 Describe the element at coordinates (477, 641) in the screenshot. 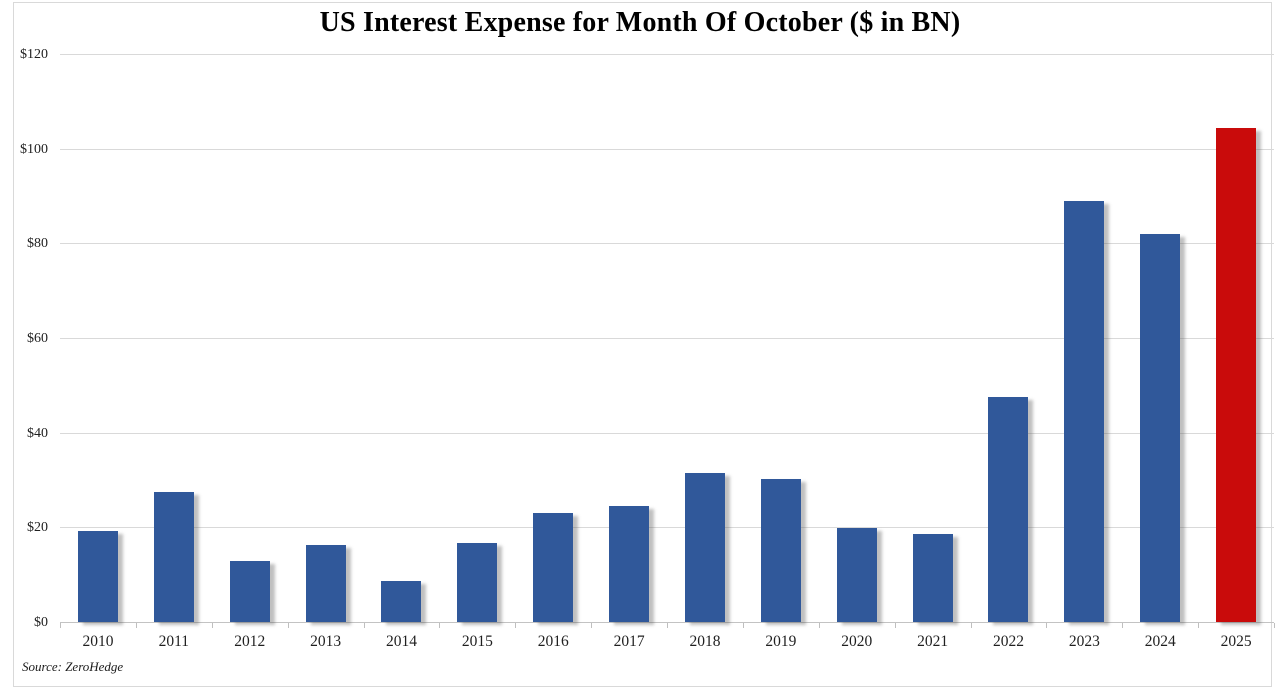

I see `x-tick-label-2015: 2015` at that location.